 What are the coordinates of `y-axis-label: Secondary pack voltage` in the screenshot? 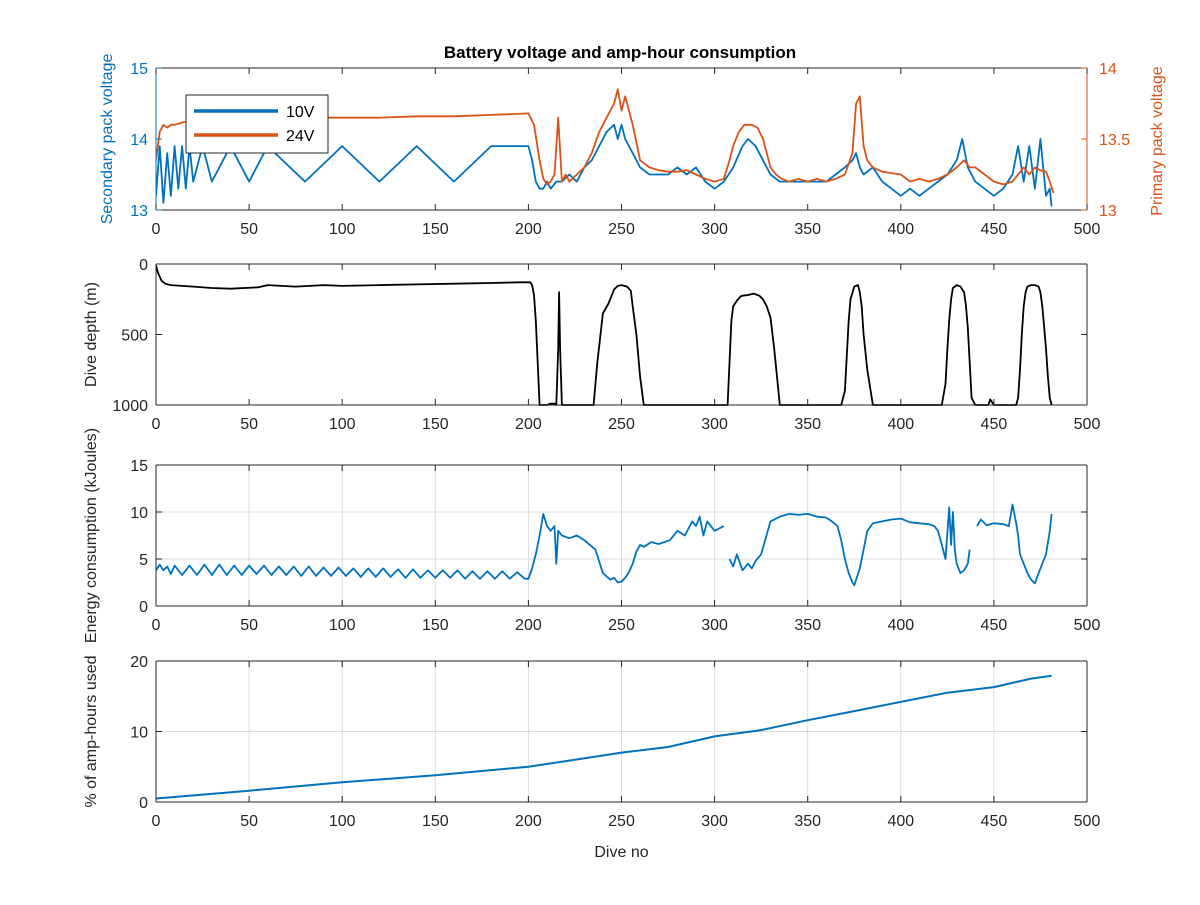 It's located at (107, 139).